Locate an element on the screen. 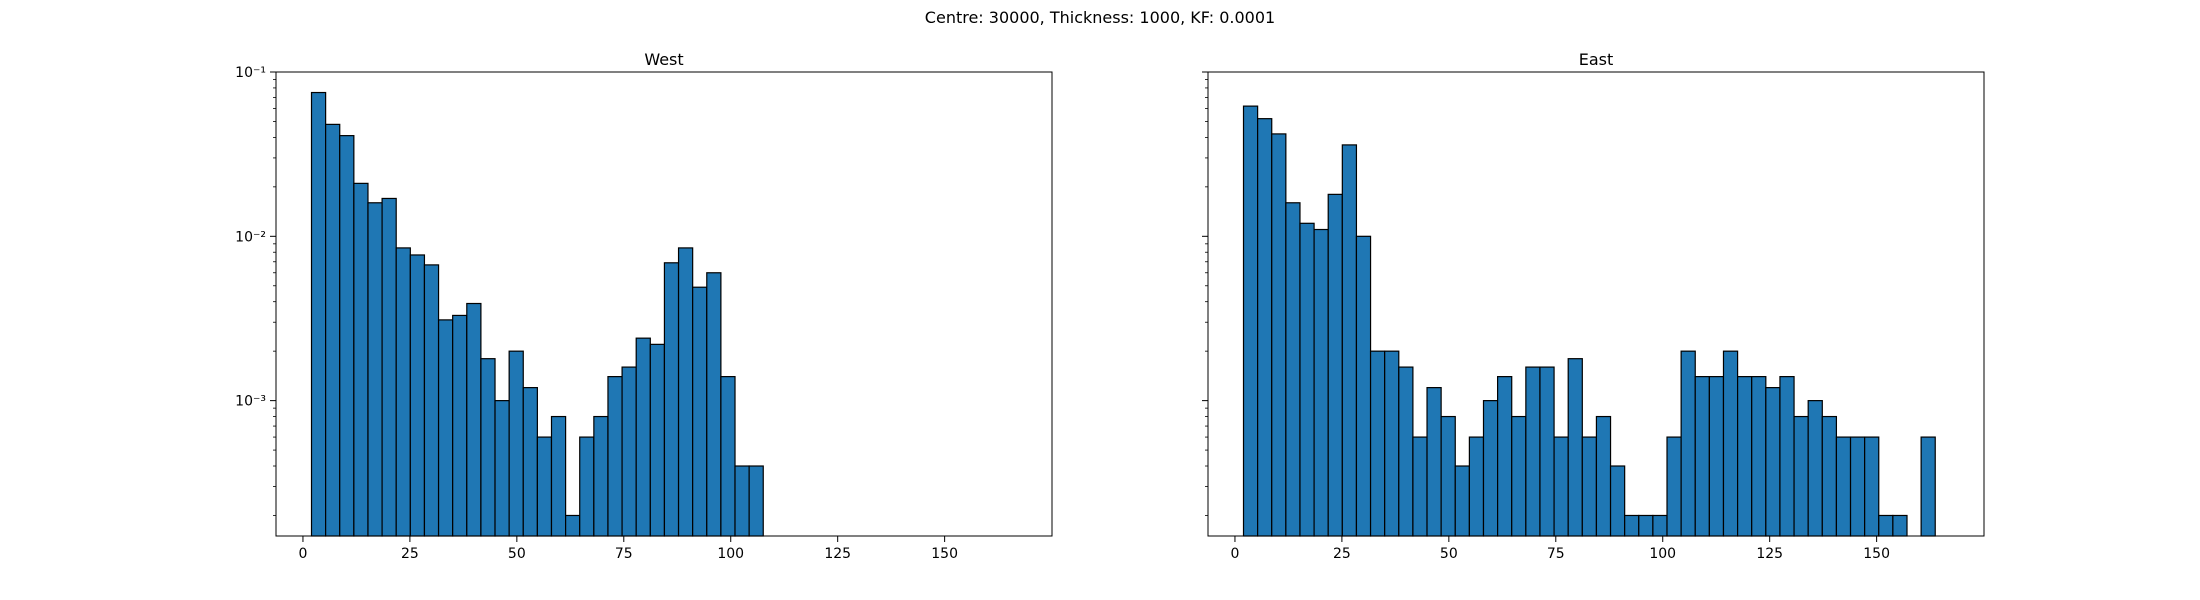 This screenshot has height=600, width=2200. y-tick-label: 10⁻² is located at coordinates (250, 237).